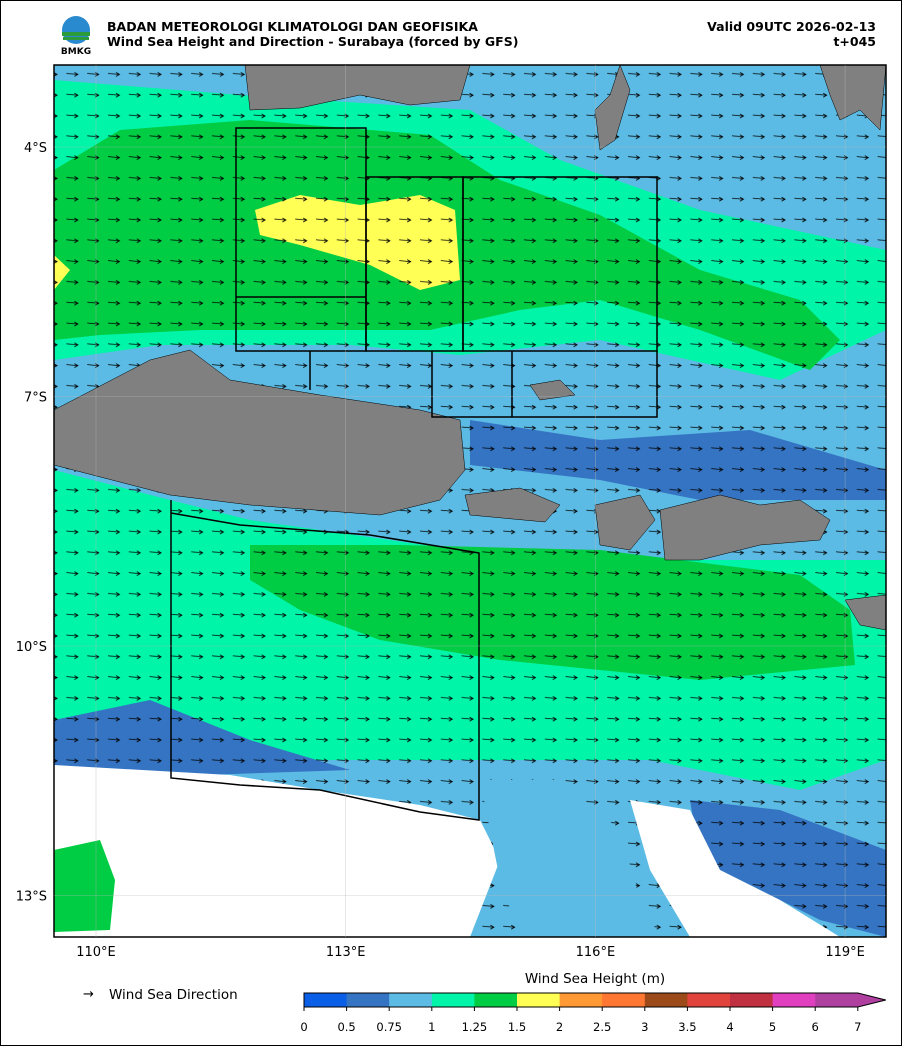 The height and width of the screenshot is (1050, 902). What do you see at coordinates (871, 1000) in the screenshot?
I see `colorbar-extend` at bounding box center [871, 1000].